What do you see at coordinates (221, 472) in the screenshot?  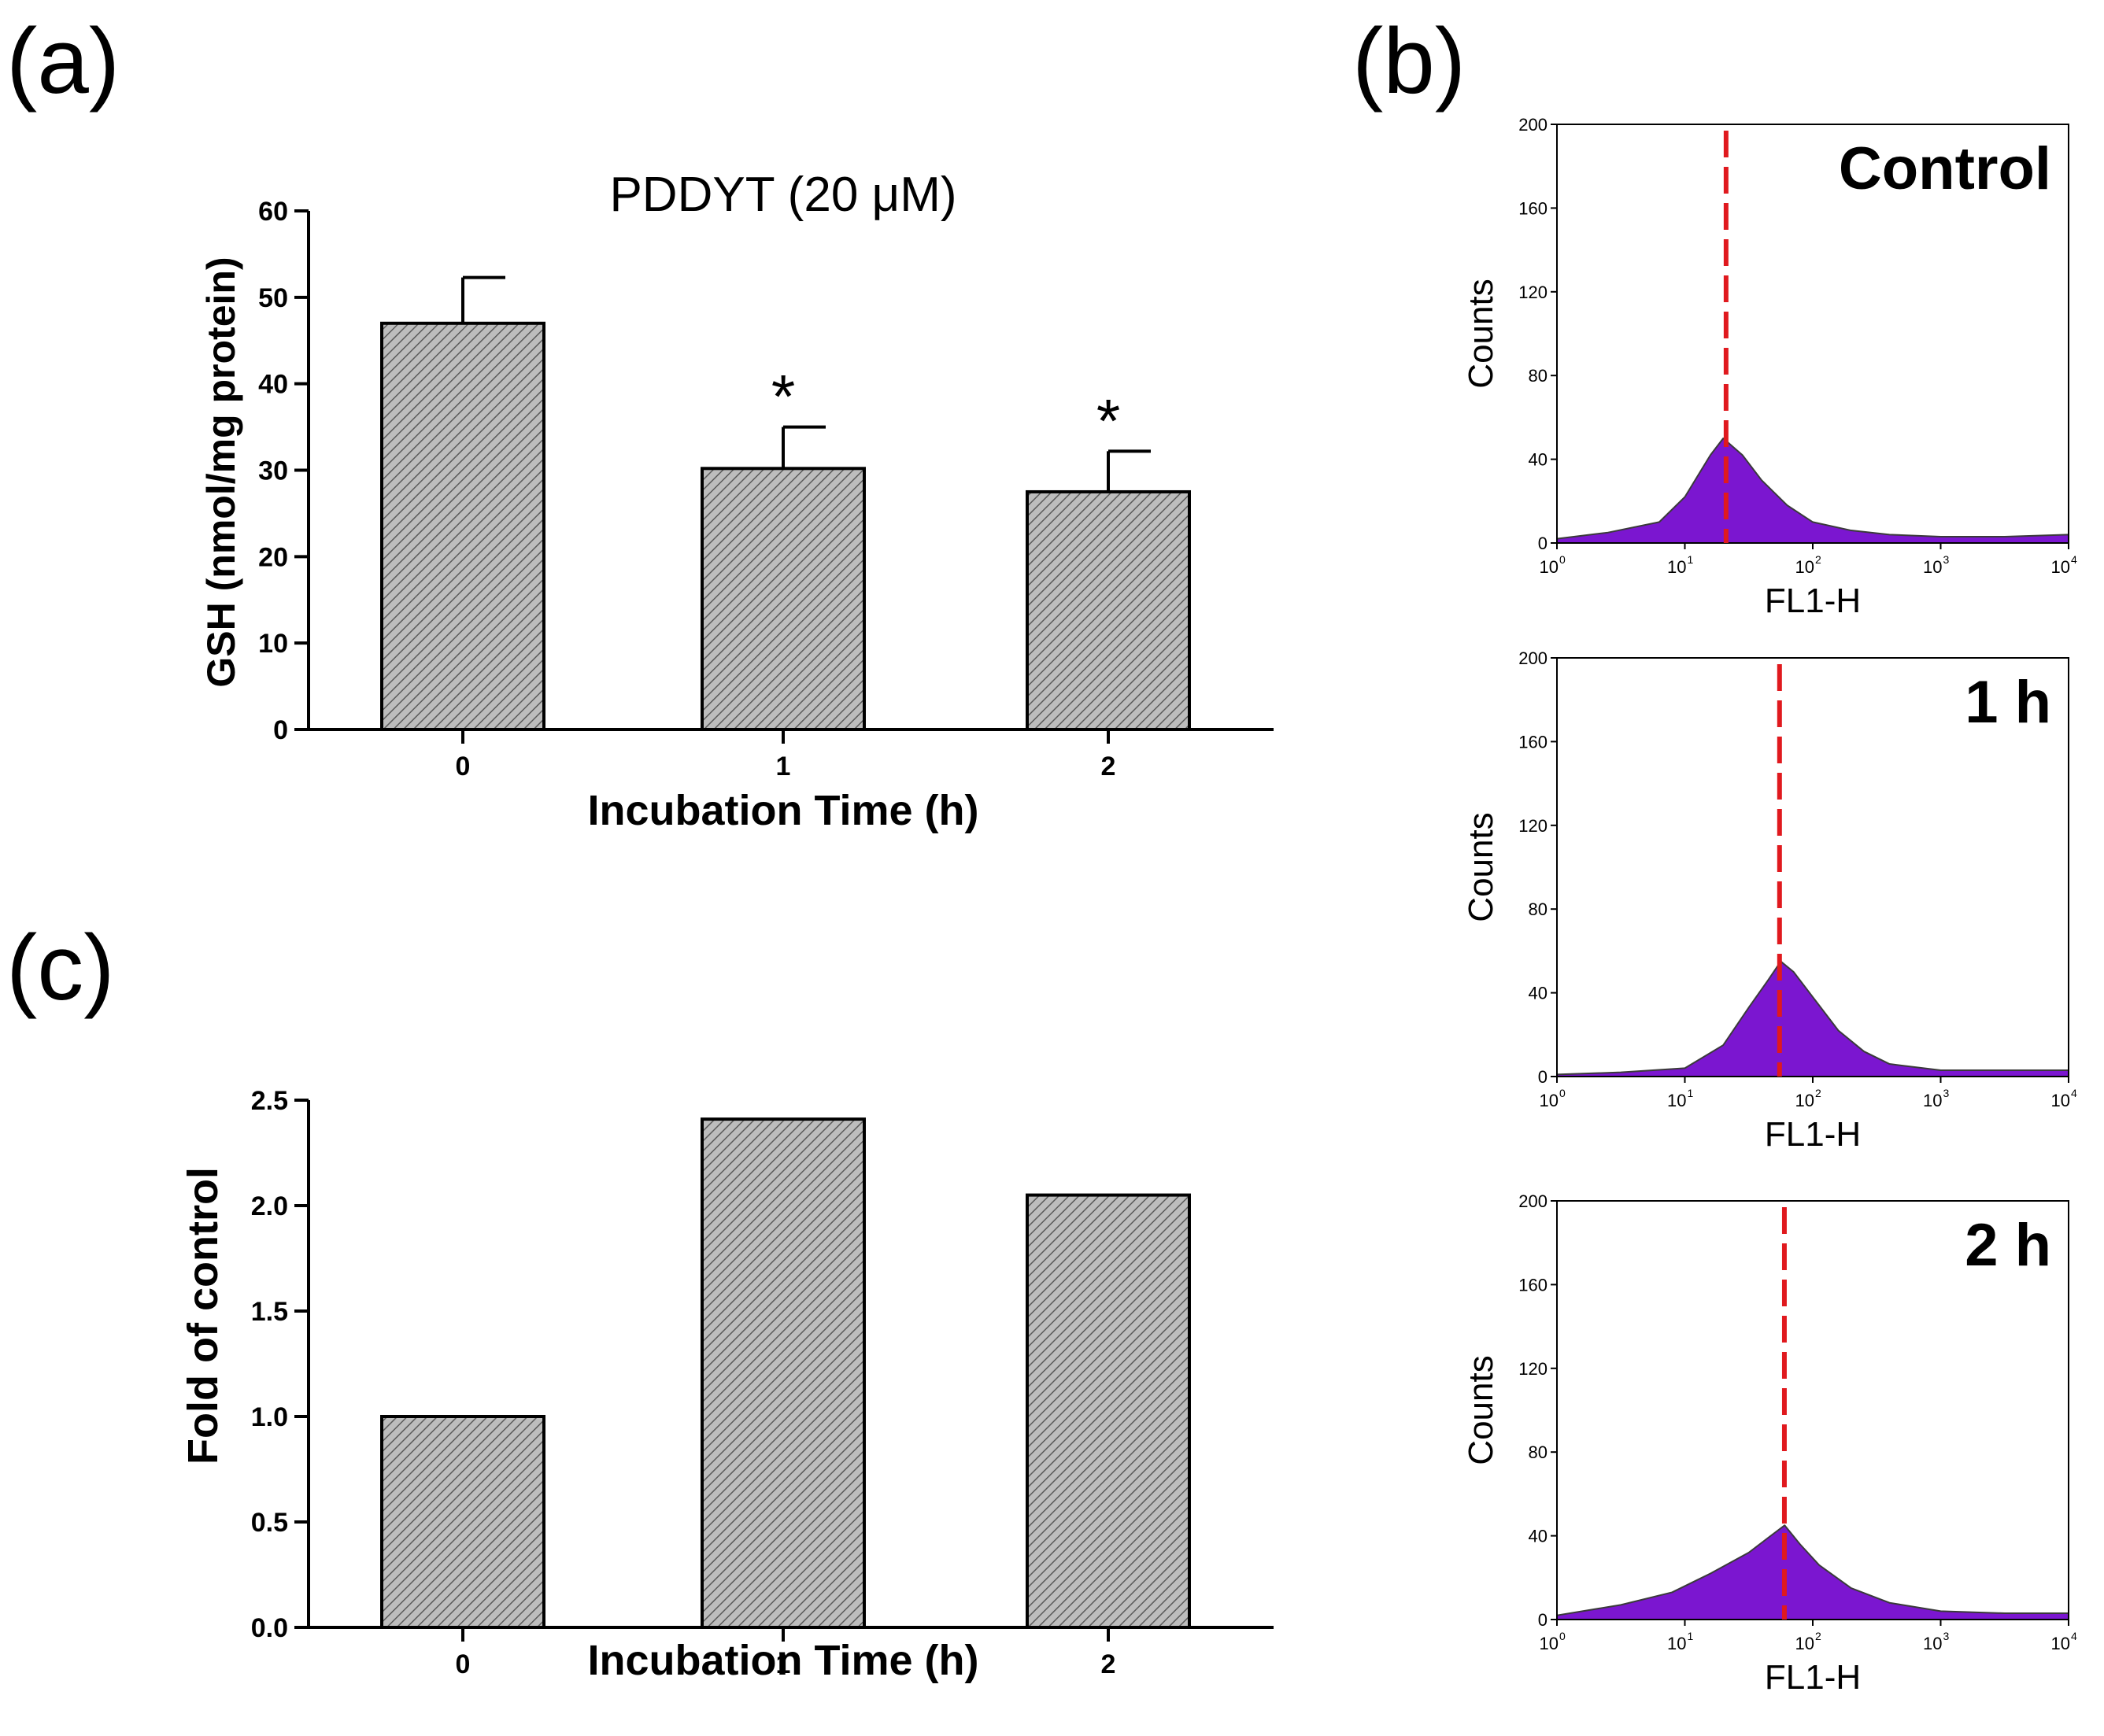 I see `panel-a-y-axis-title: GSH (nmol/mg protein)` at bounding box center [221, 472].